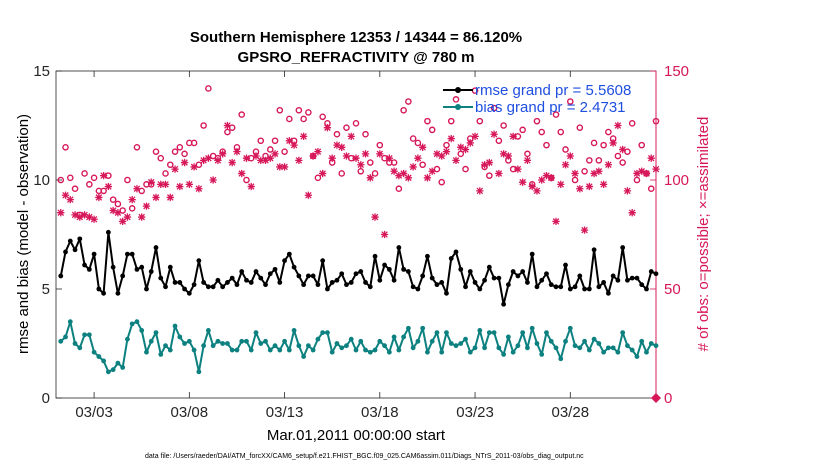  What do you see at coordinates (356, 435) in the screenshot?
I see `x-axis-label: Mar.01,2011 00:00:00 start` at bounding box center [356, 435].